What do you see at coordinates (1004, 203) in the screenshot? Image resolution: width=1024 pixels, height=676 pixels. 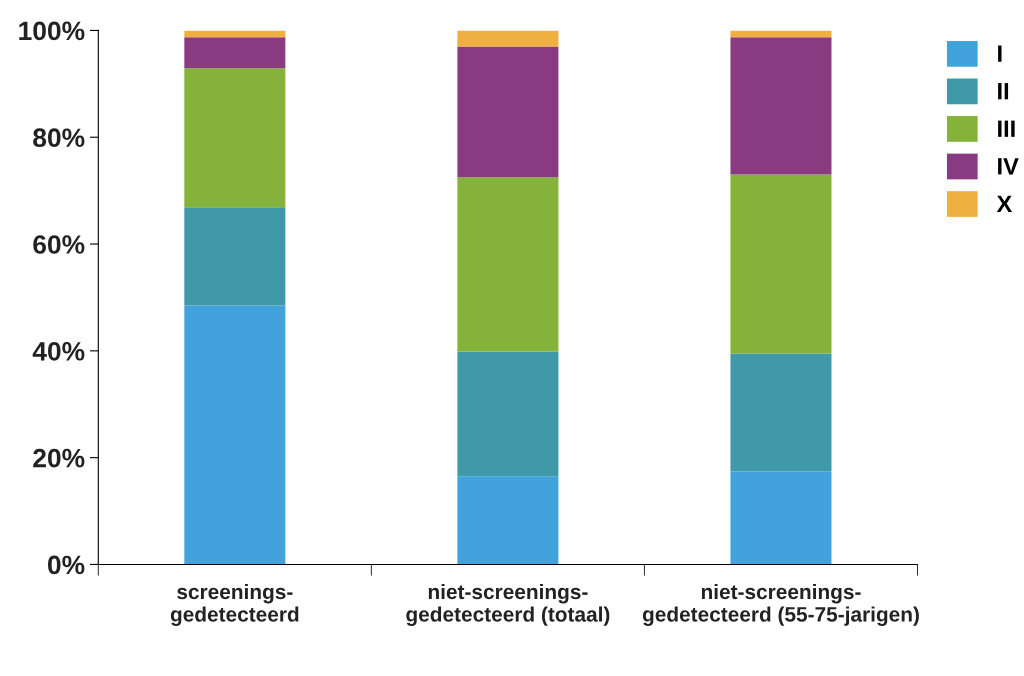 I see `legend-label: X` at bounding box center [1004, 203].